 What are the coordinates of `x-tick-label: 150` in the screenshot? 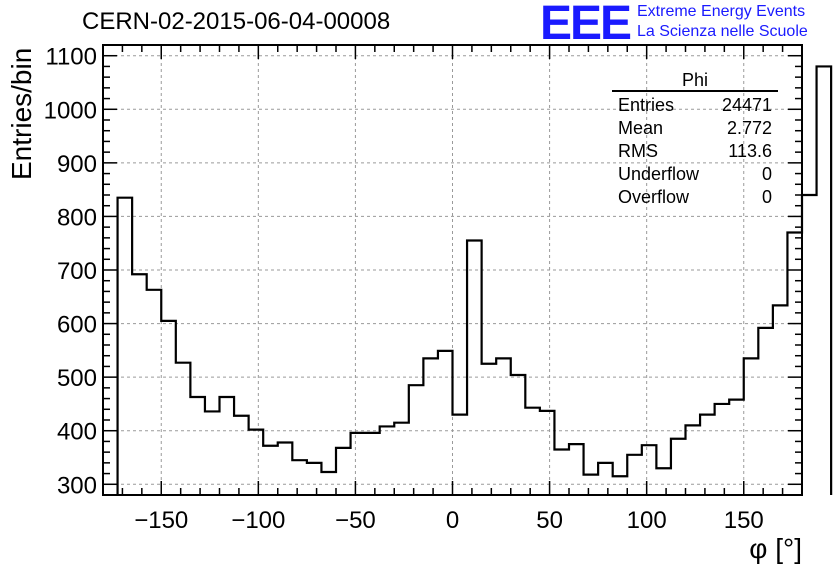 It's located at (744, 520).